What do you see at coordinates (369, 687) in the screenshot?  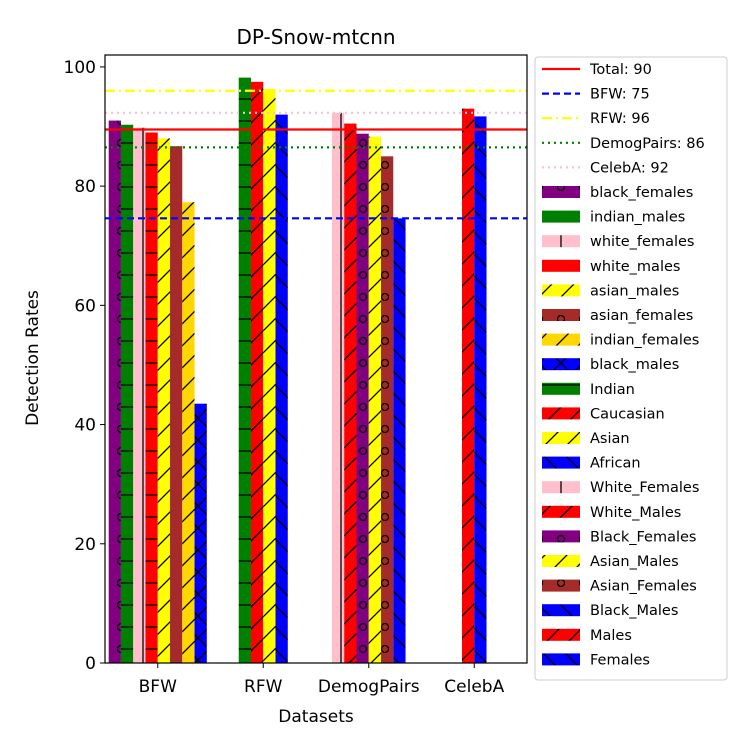 I see `x-tick-label: DemogPairs` at bounding box center [369, 687].